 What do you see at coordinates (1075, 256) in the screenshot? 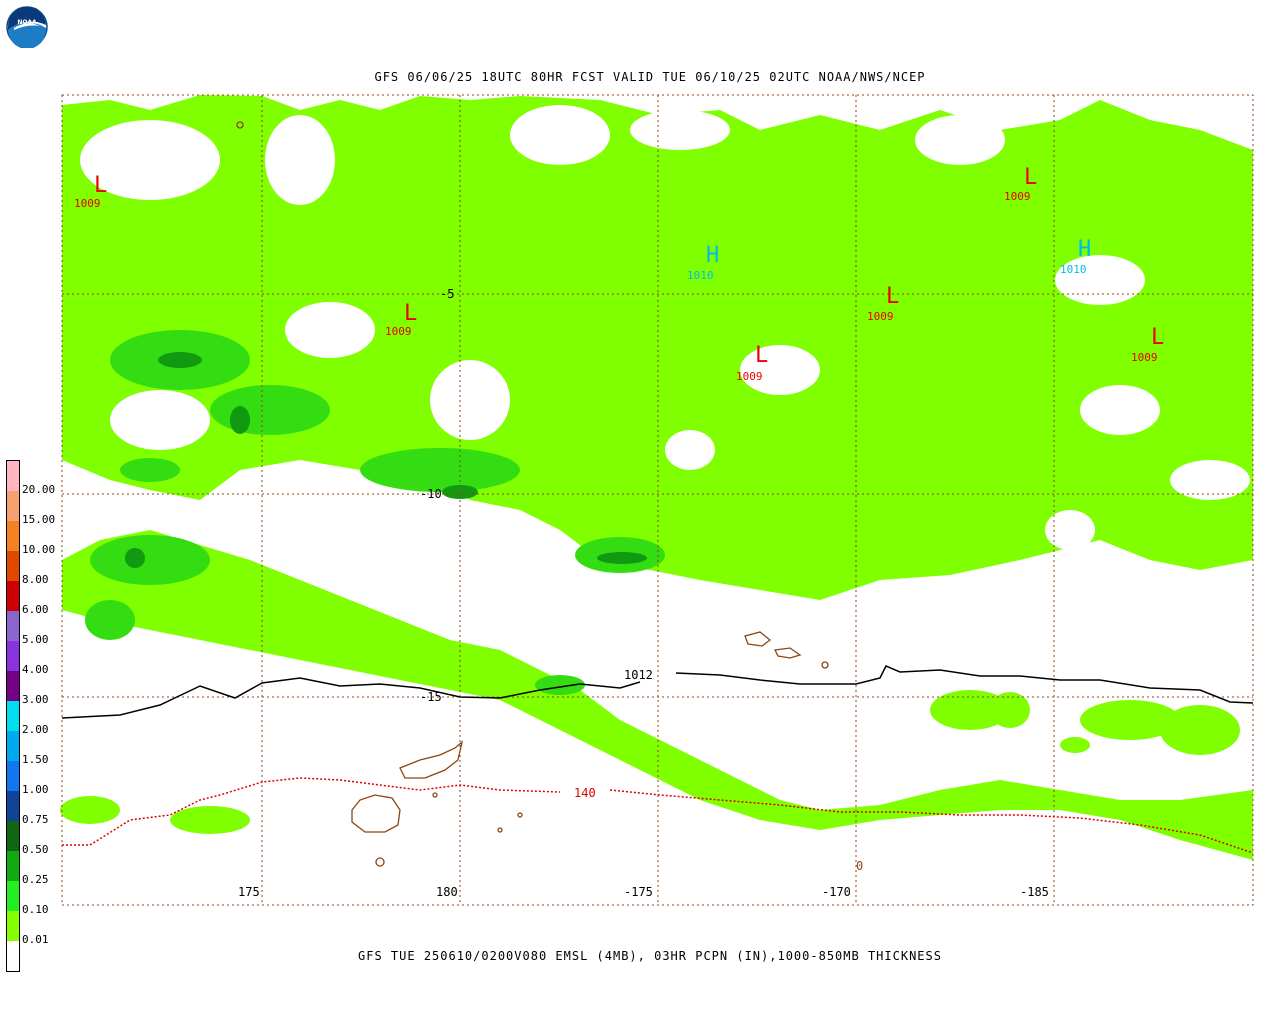
I see `high-center: H 1010` at bounding box center [1075, 256].